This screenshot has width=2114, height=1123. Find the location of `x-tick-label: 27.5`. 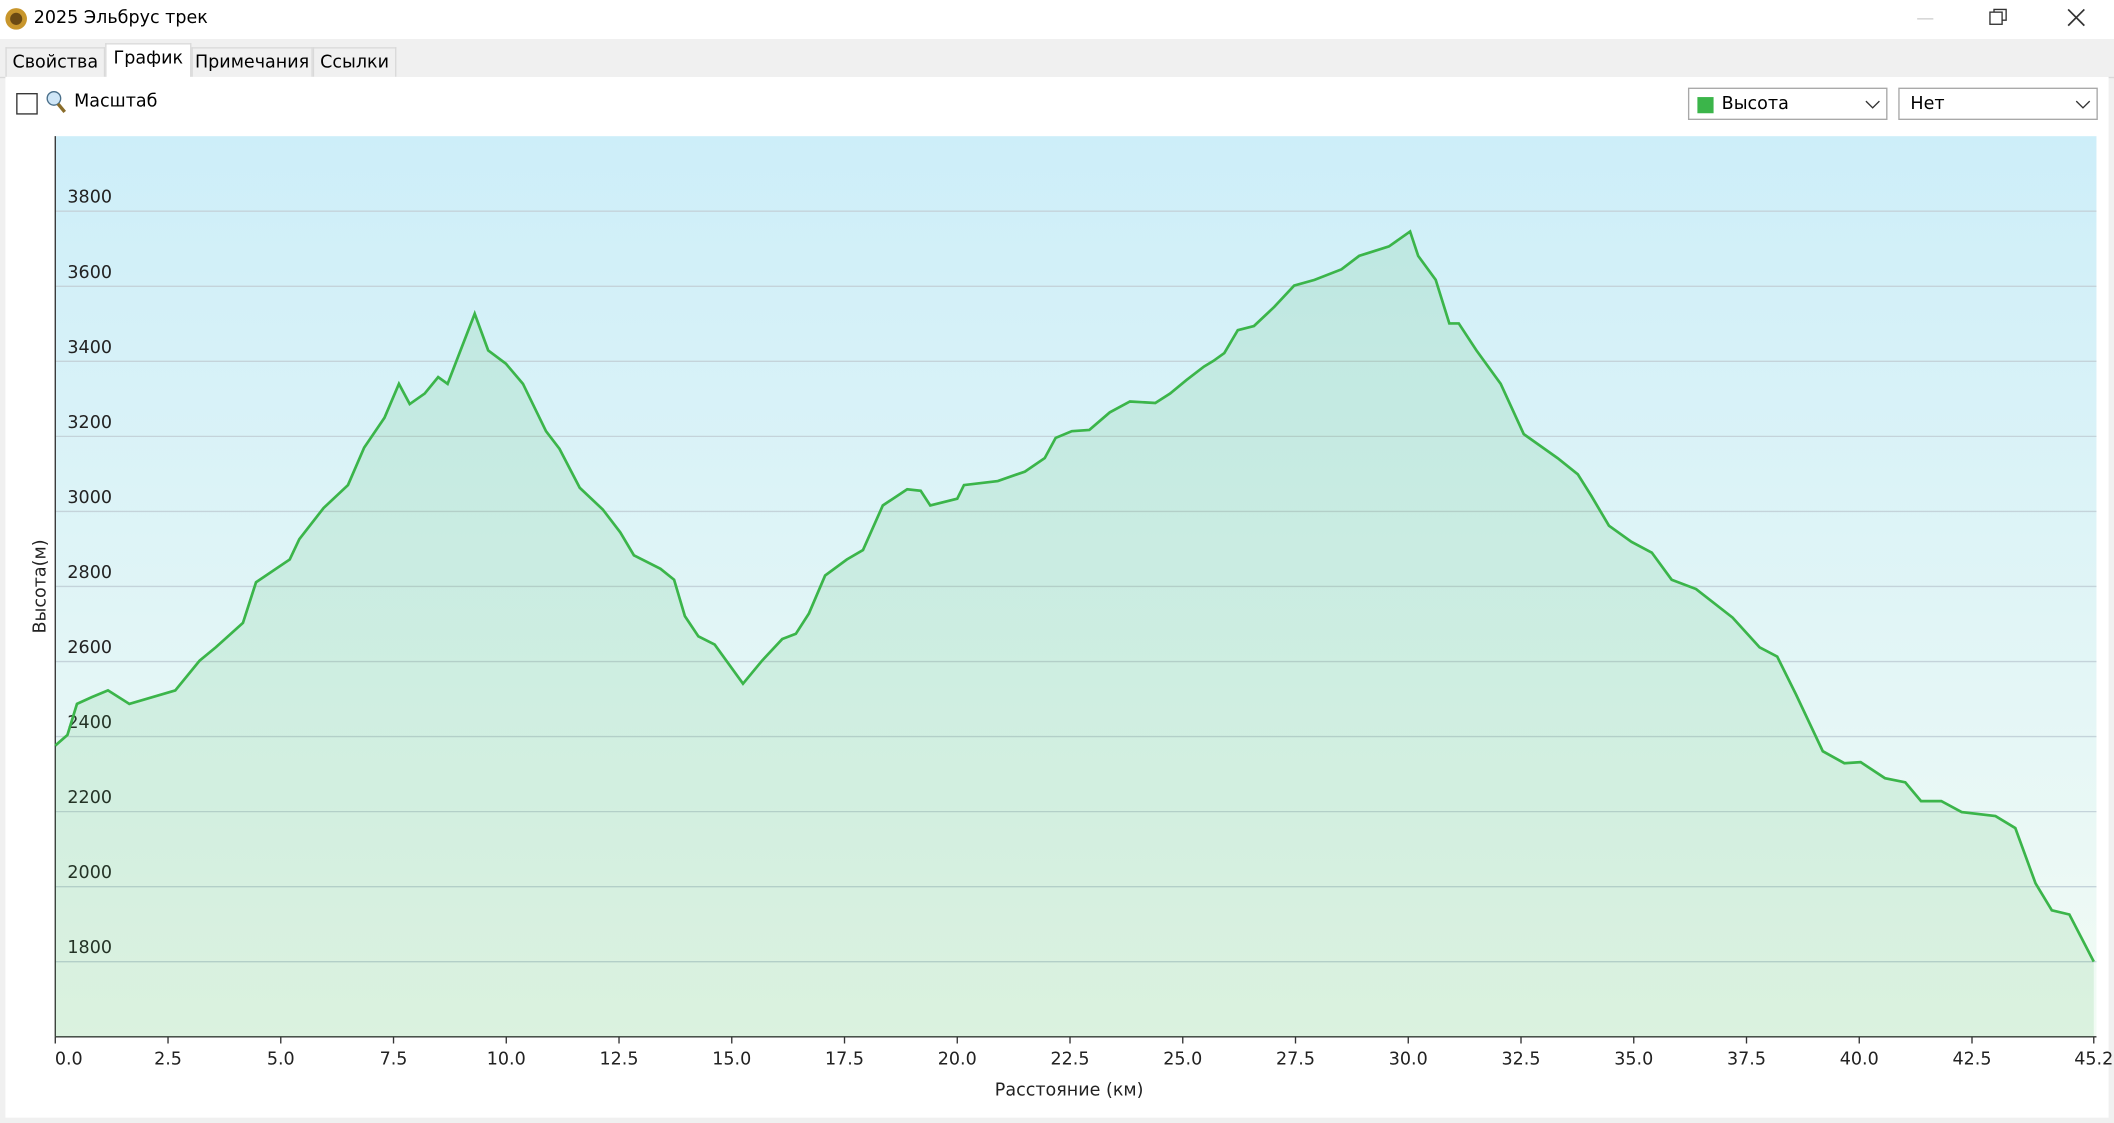

x-tick-label: 27.5 is located at coordinates (1295, 1060).